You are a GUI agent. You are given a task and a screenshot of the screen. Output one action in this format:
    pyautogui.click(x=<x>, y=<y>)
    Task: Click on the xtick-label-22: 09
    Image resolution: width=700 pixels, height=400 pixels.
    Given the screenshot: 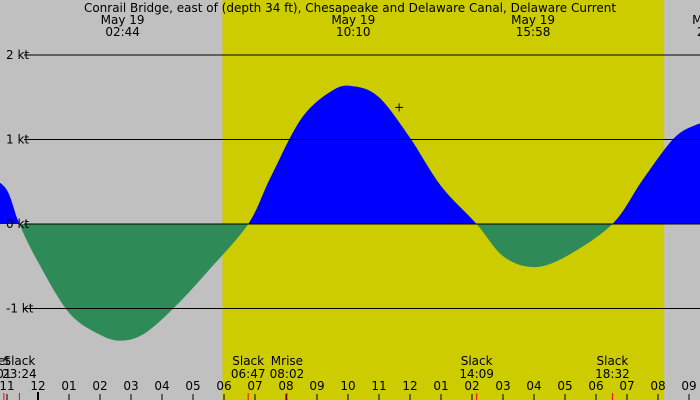 What is the action you would take?
    pyautogui.click(x=688, y=386)
    